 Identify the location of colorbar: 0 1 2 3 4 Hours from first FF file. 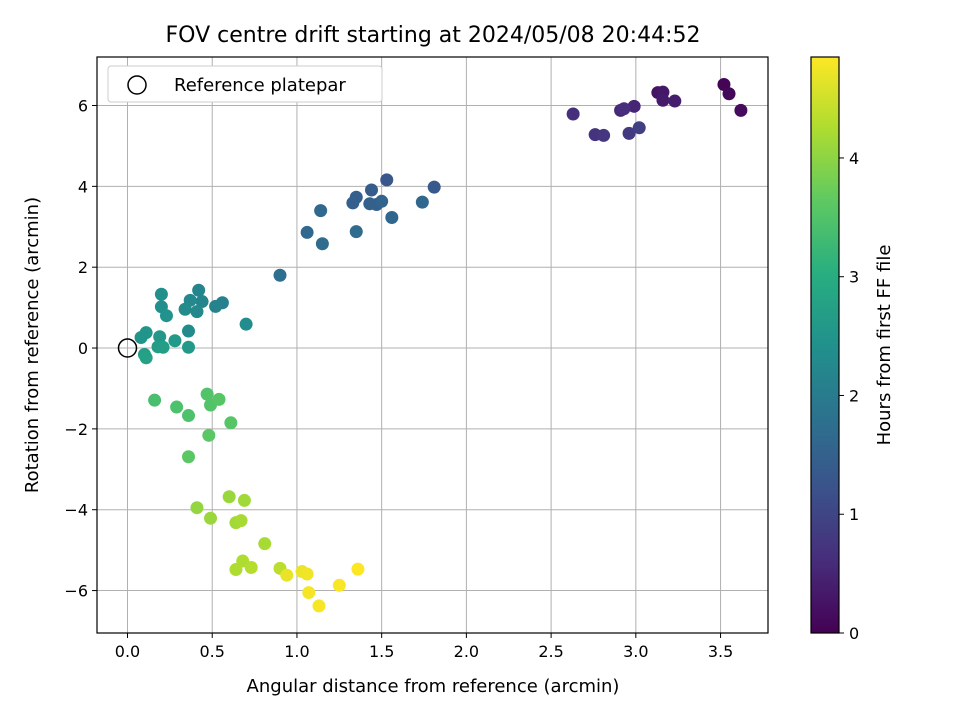
(852, 349).